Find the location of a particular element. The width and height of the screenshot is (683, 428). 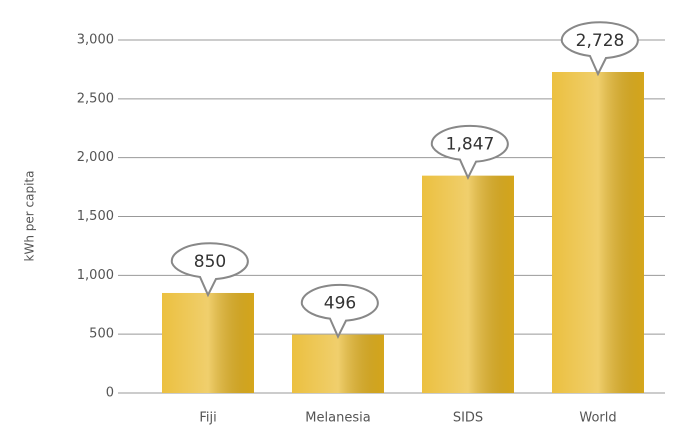

value-label: 496 is located at coordinates (340, 304).